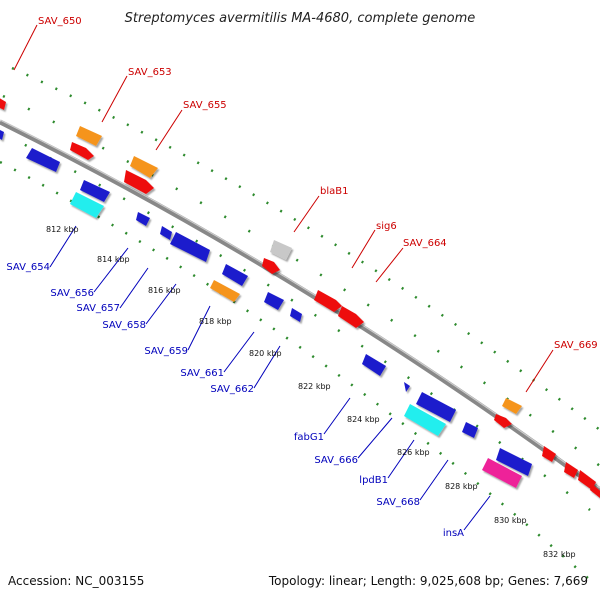 The image size is (600, 600). What do you see at coordinates (503, 421) in the screenshot?
I see `gene-sav669-arrow` at bounding box center [503, 421].